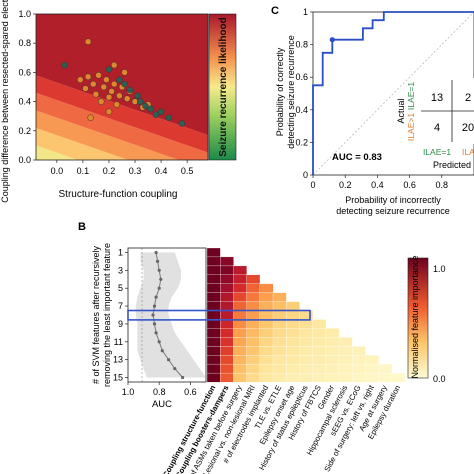 The width and height of the screenshot is (474, 474). I want to click on b-ytick-label: 1, so click(120, 252).